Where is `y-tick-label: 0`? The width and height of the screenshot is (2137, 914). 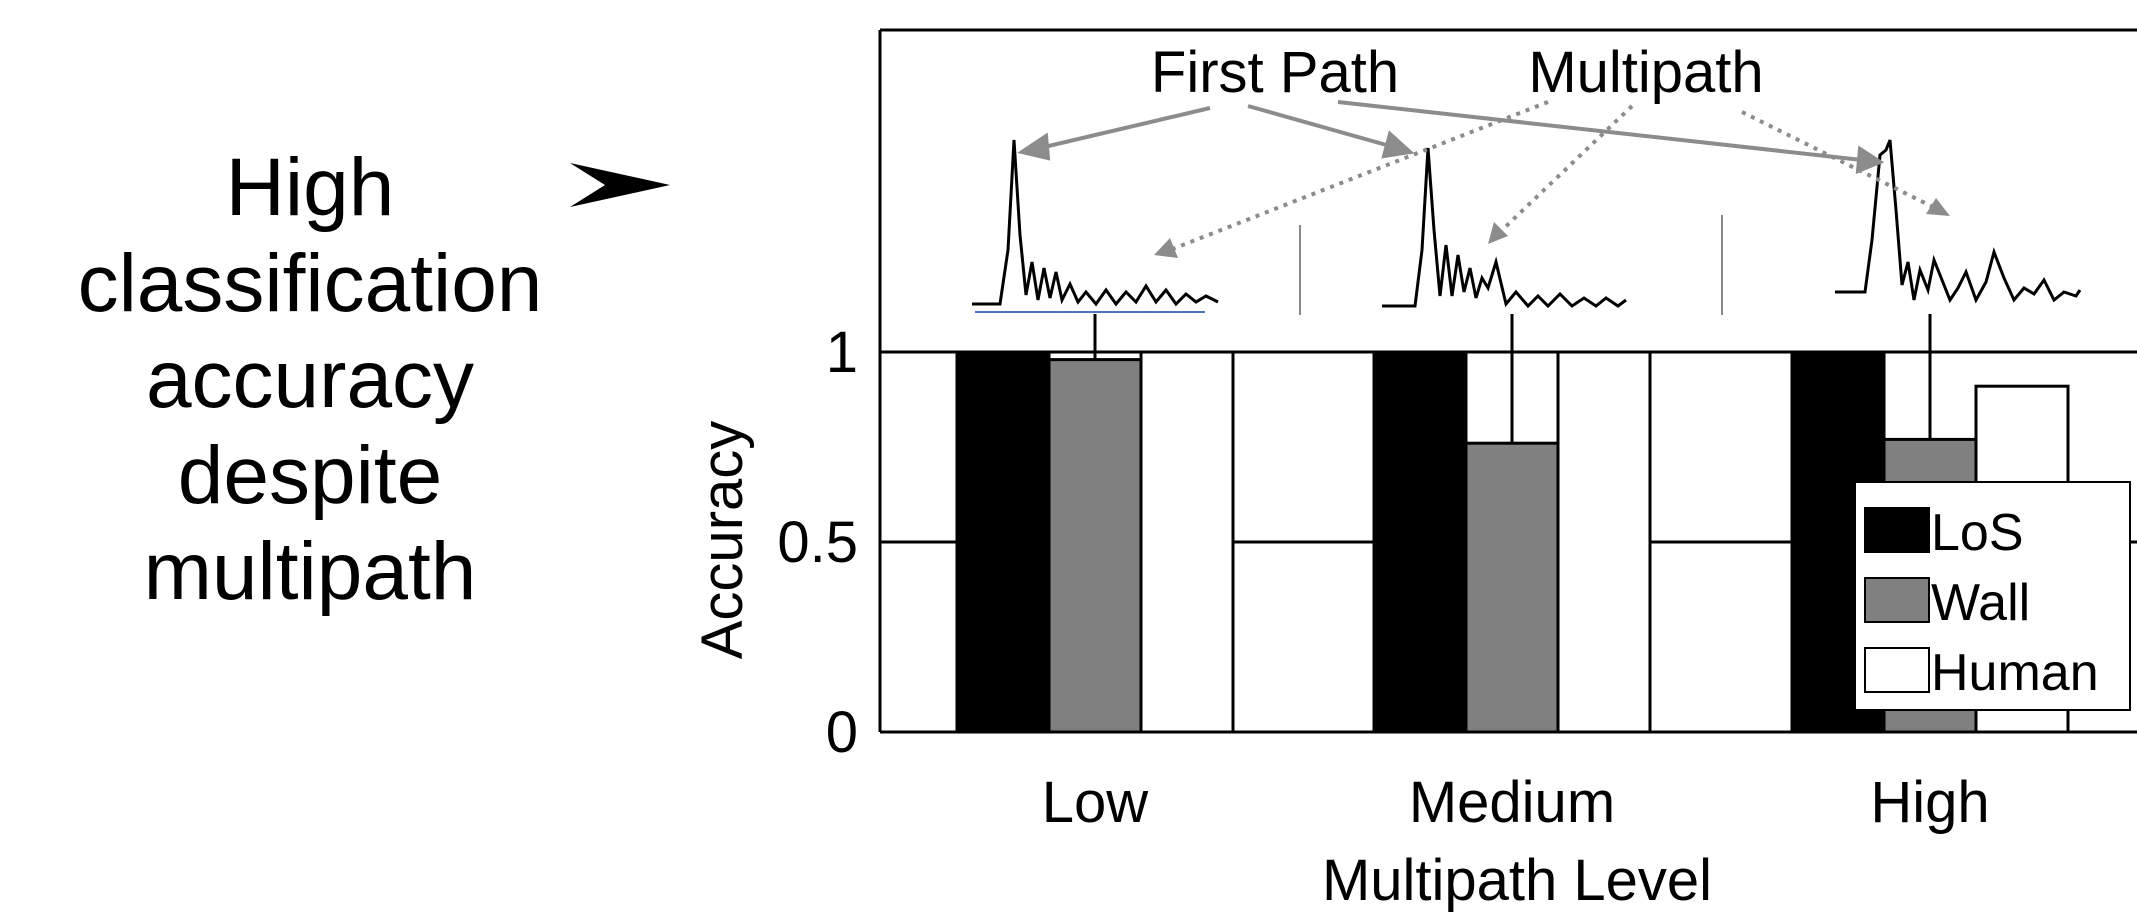 y-tick-label: 0 is located at coordinates (842, 732).